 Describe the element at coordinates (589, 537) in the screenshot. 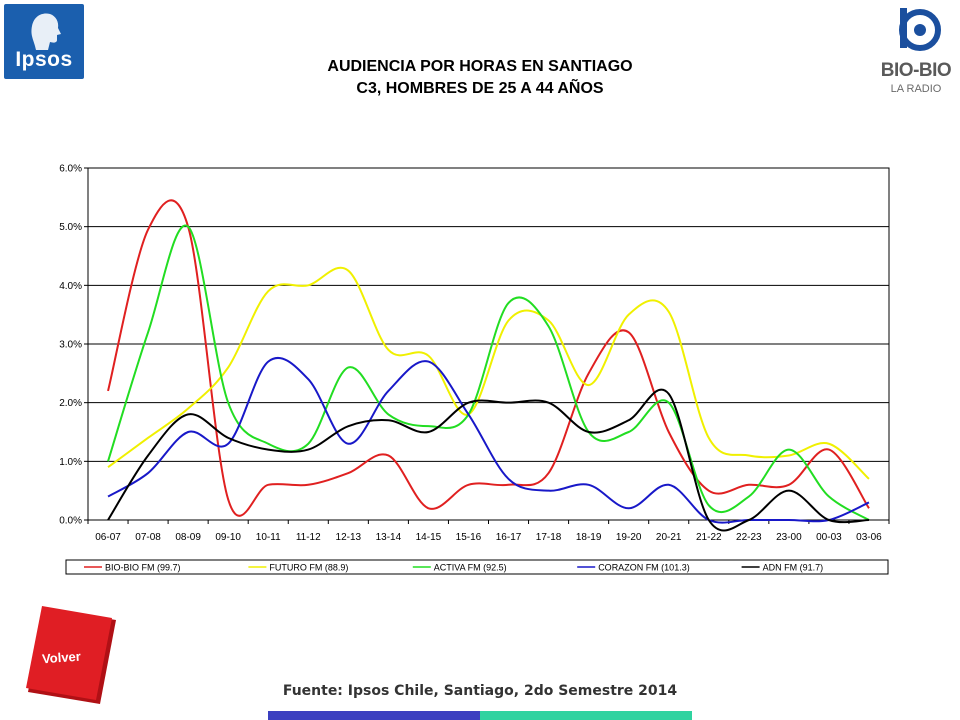

I see `x-tick-label: 18-19` at that location.